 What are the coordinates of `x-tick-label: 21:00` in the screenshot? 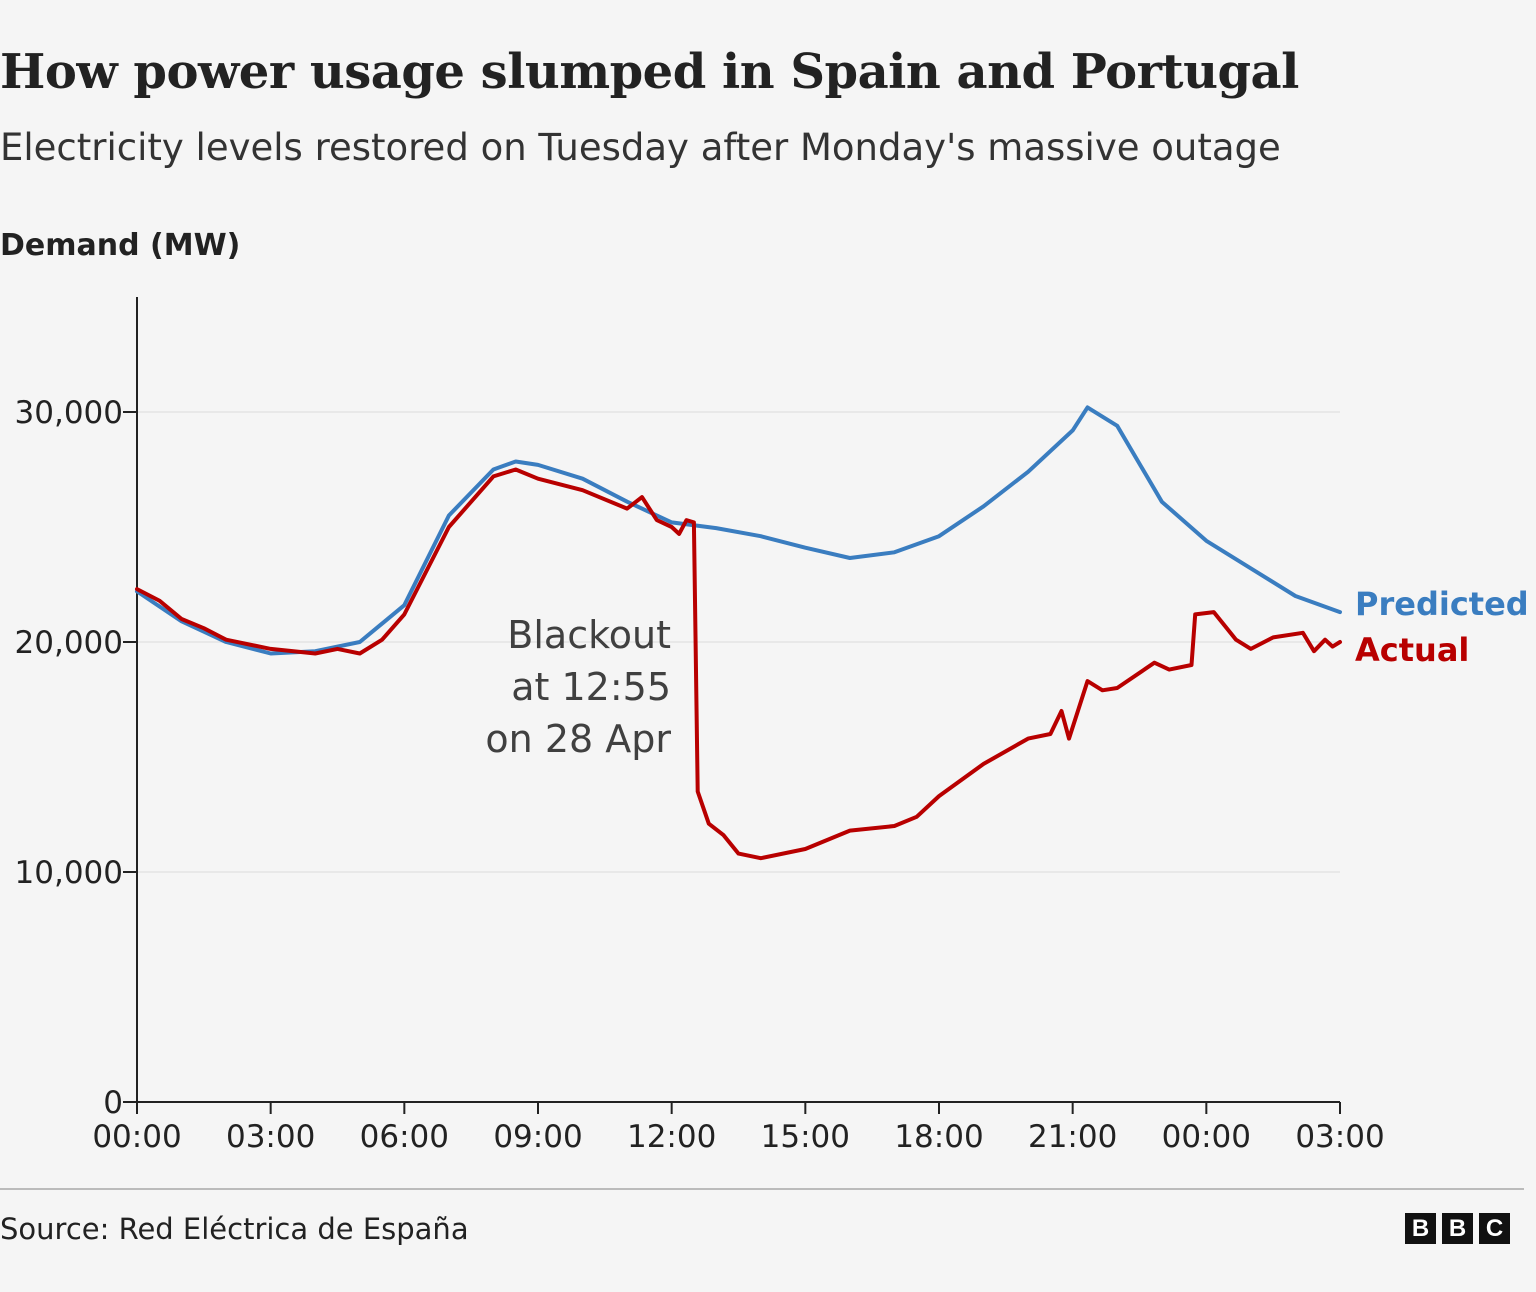 It's located at (1072, 1137).